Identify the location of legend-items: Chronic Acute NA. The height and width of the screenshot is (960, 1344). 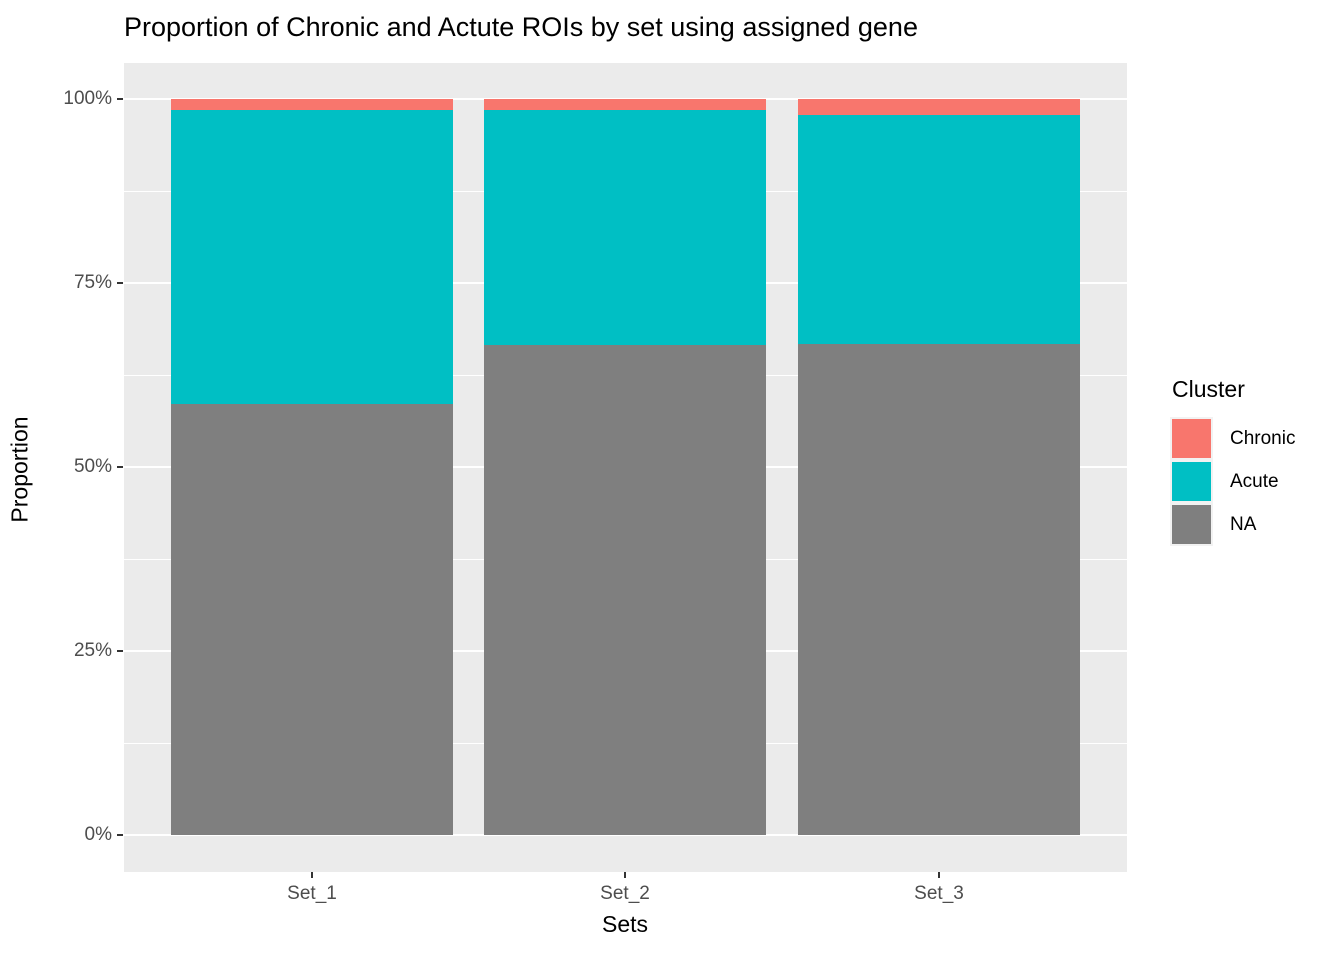
(1232, 481).